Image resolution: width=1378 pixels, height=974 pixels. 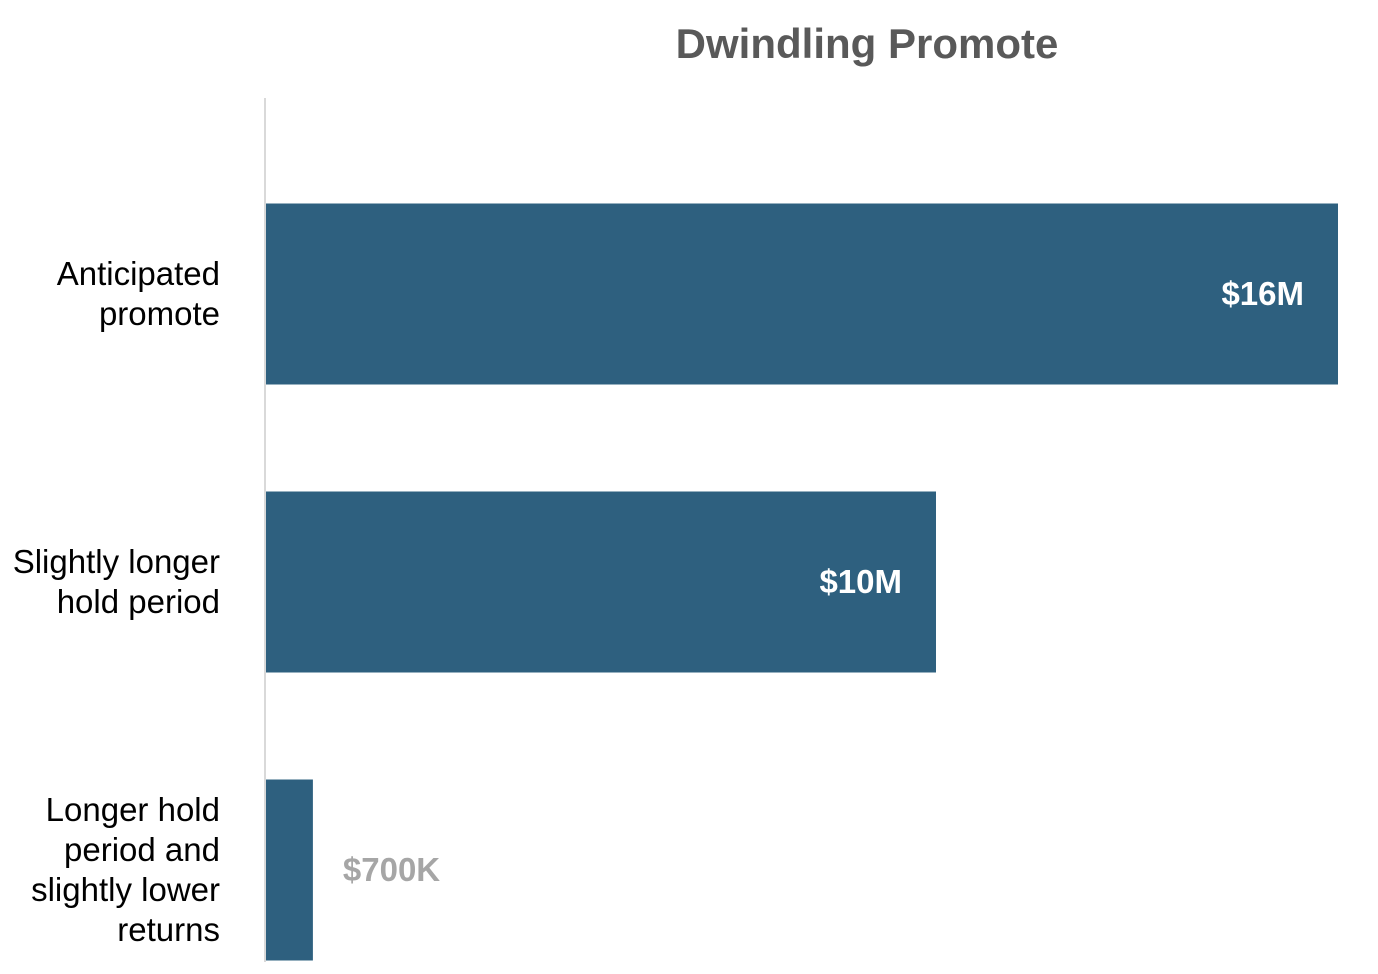 What do you see at coordinates (116, 581) in the screenshot?
I see `category-label: Slightly longer hold period` at bounding box center [116, 581].